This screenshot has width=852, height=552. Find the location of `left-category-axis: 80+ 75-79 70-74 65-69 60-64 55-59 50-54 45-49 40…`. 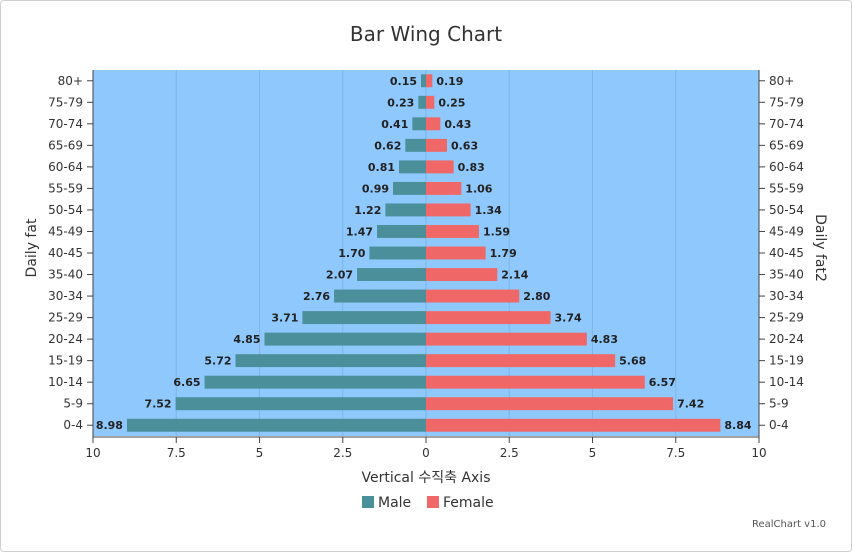

left-category-axis: 80+ 75-79 70-74 65-69 60-64 55-59 50-54 45-49 40… is located at coordinates (71, 253).